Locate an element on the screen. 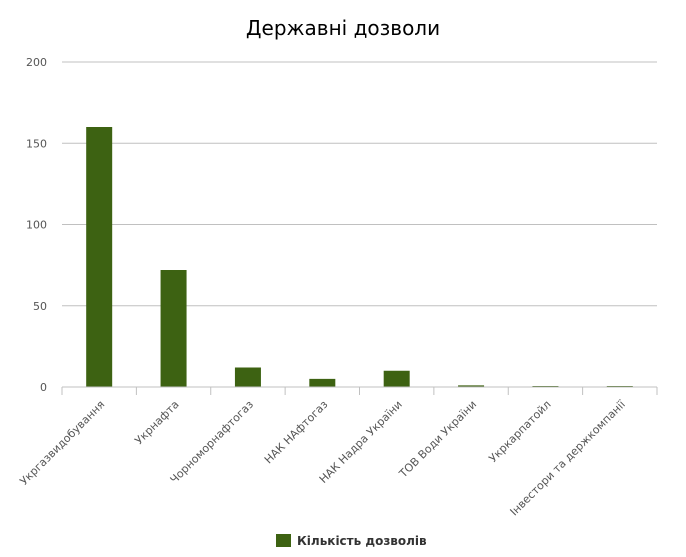 The height and width of the screenshot is (557, 686). x-tick-label: ТОВ Води України is located at coordinates (437, 439).